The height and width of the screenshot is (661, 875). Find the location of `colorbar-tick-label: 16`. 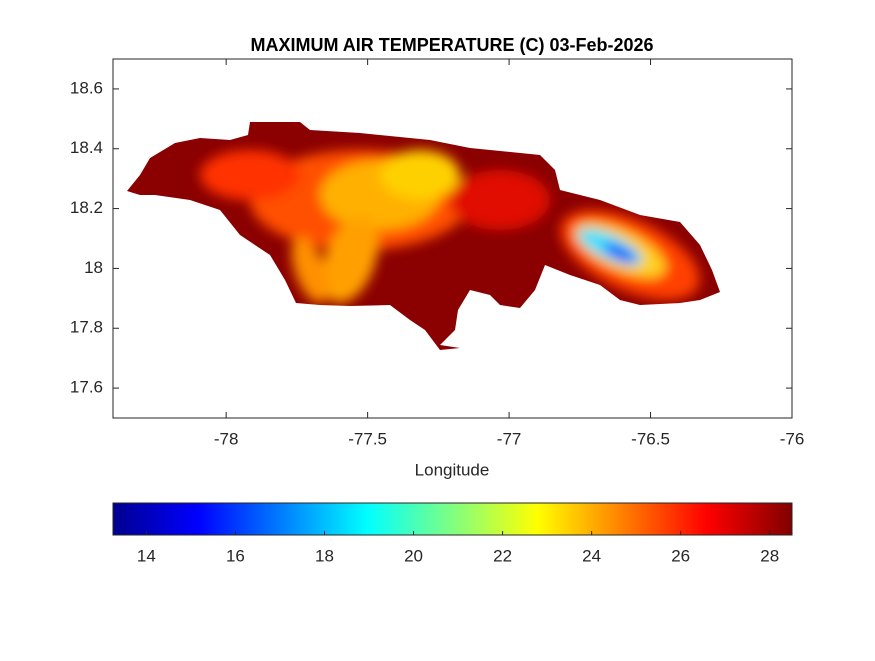

colorbar-tick-label: 16 is located at coordinates (235, 555).